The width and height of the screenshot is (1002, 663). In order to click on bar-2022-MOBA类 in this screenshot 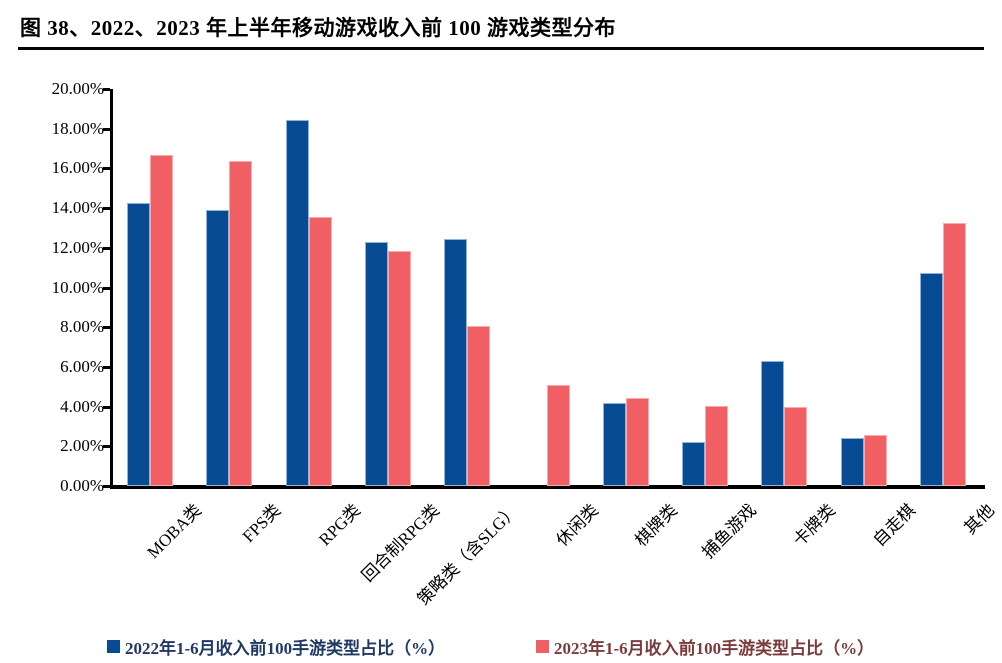, I will do `click(138, 344)`.